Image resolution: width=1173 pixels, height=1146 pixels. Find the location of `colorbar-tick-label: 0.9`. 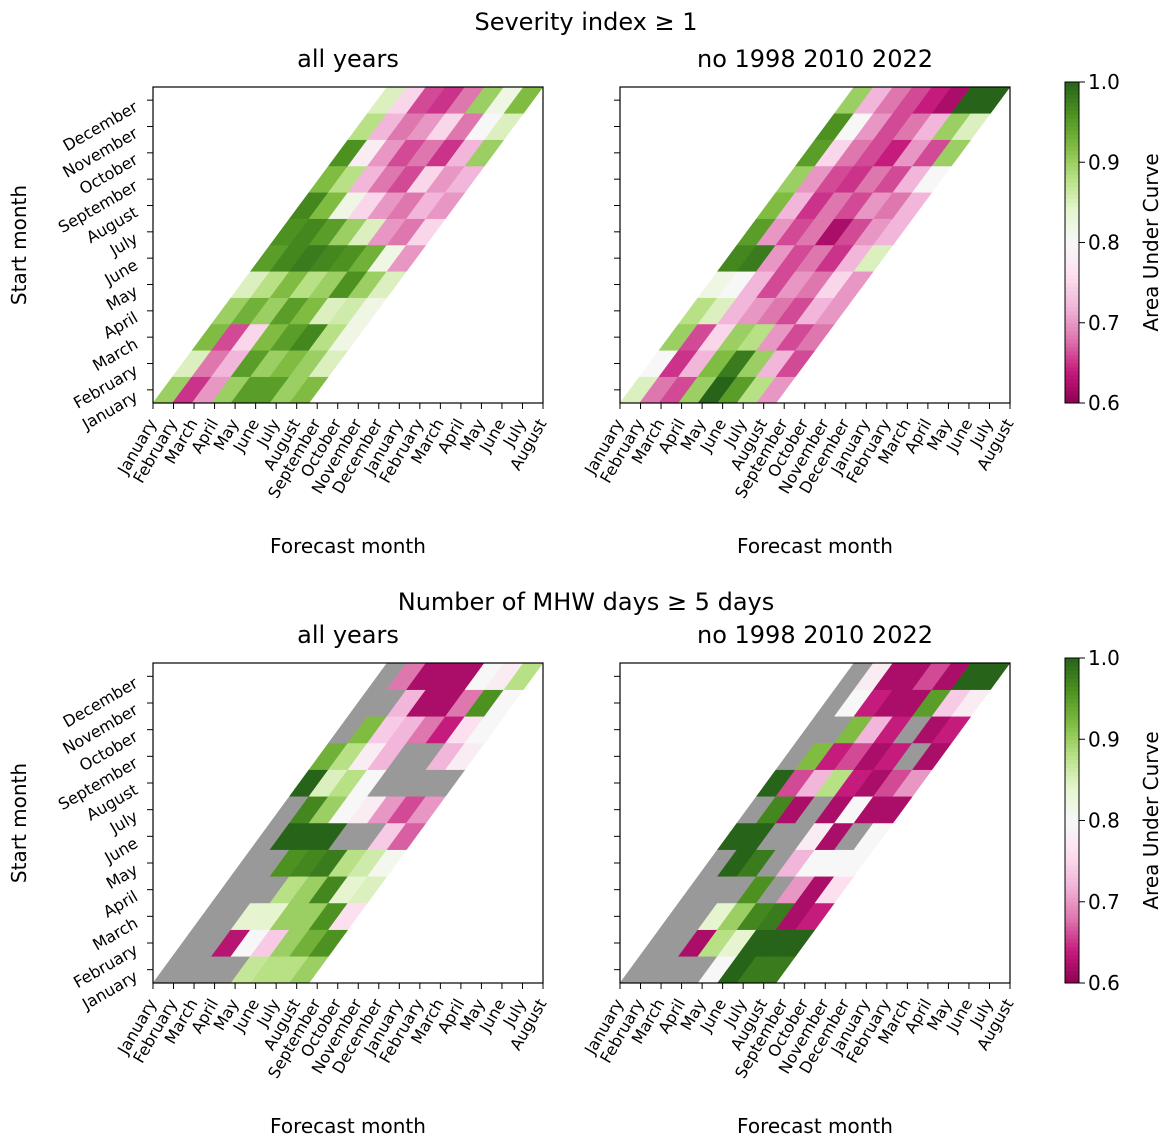

colorbar-tick-label: 0.9 is located at coordinates (1104, 162).